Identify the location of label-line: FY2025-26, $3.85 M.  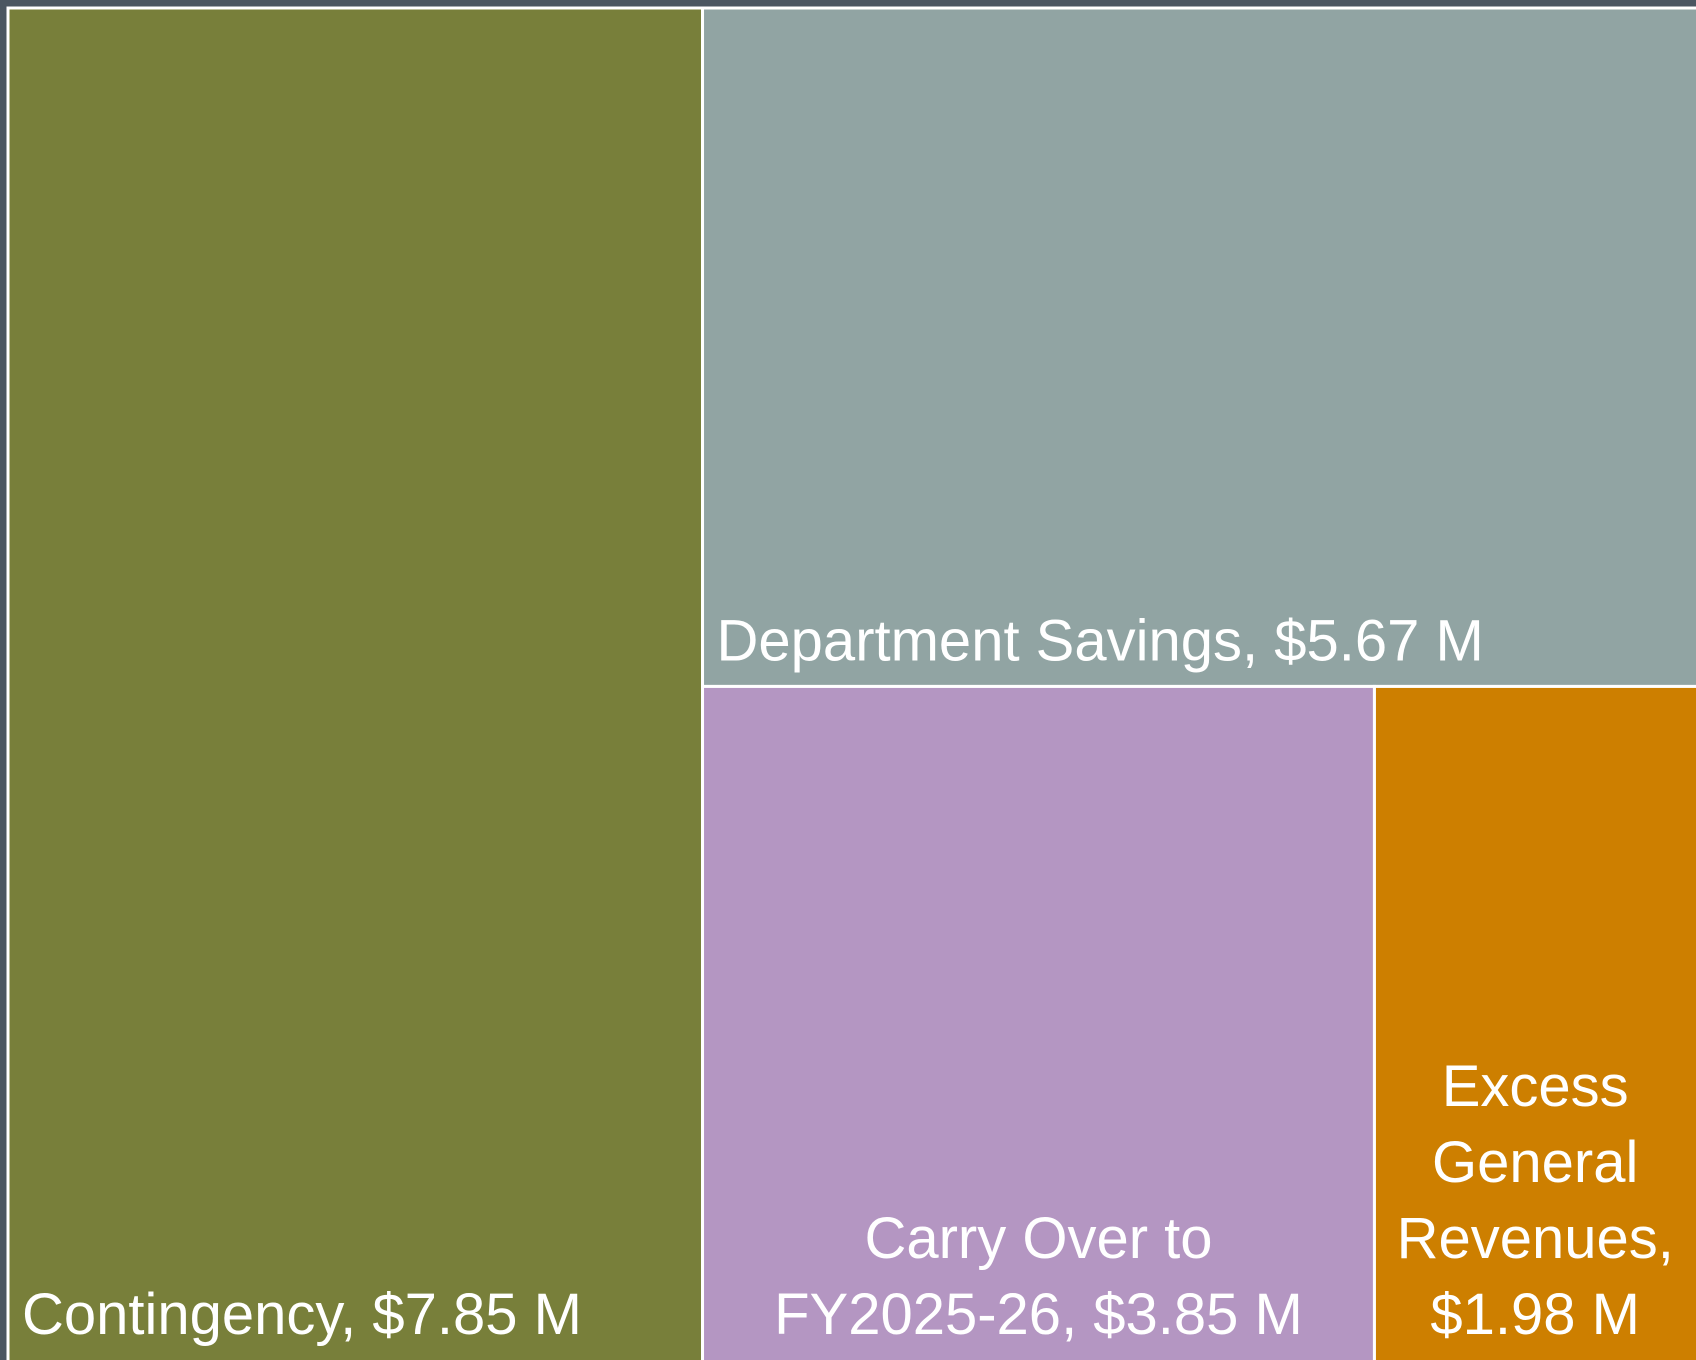
(1038, 1314).